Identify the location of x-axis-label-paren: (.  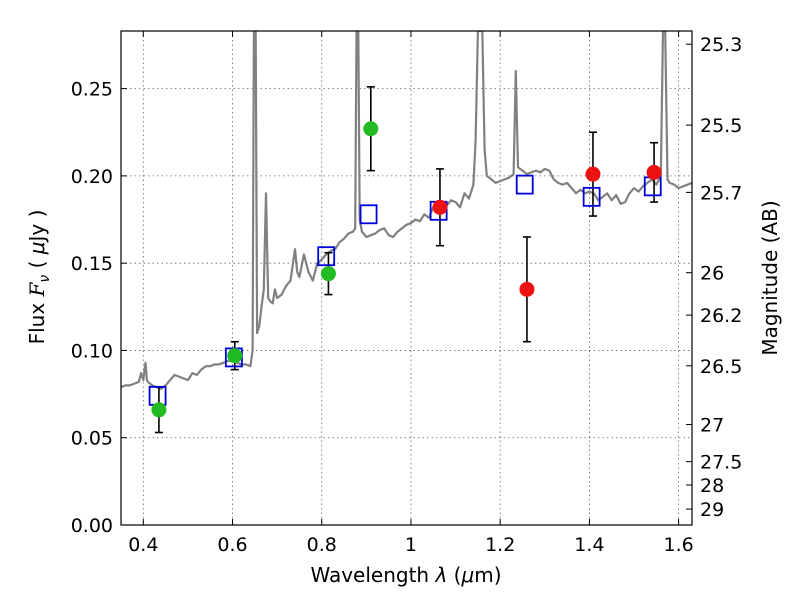
(454, 575).